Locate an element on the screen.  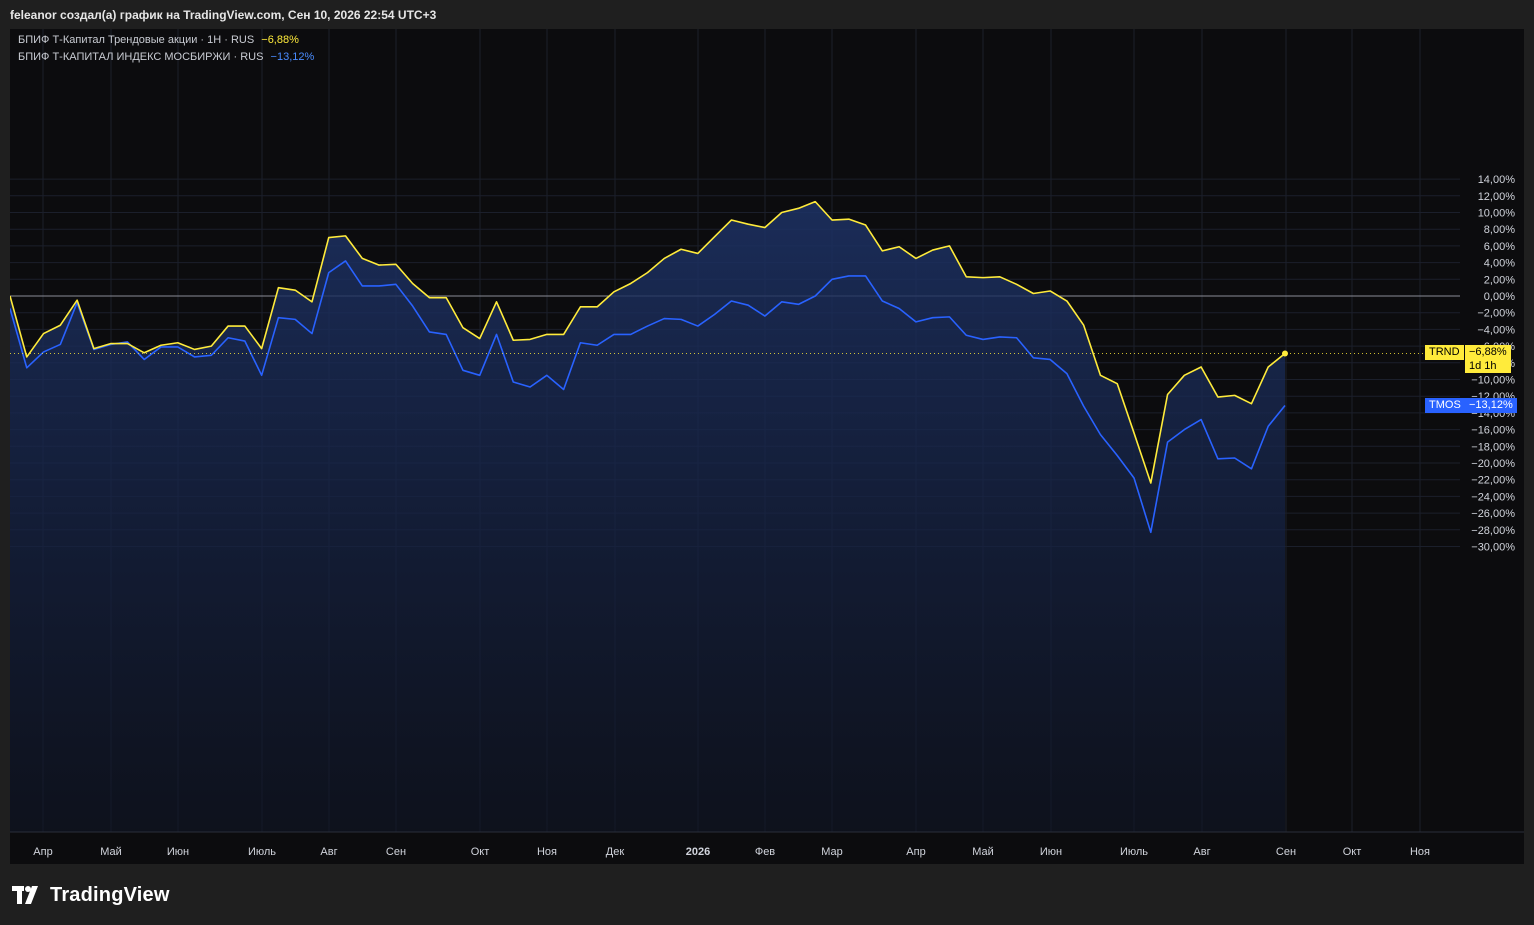
price-tag-trnd: −6,88% 1d 1h is located at coordinates (1488, 359).